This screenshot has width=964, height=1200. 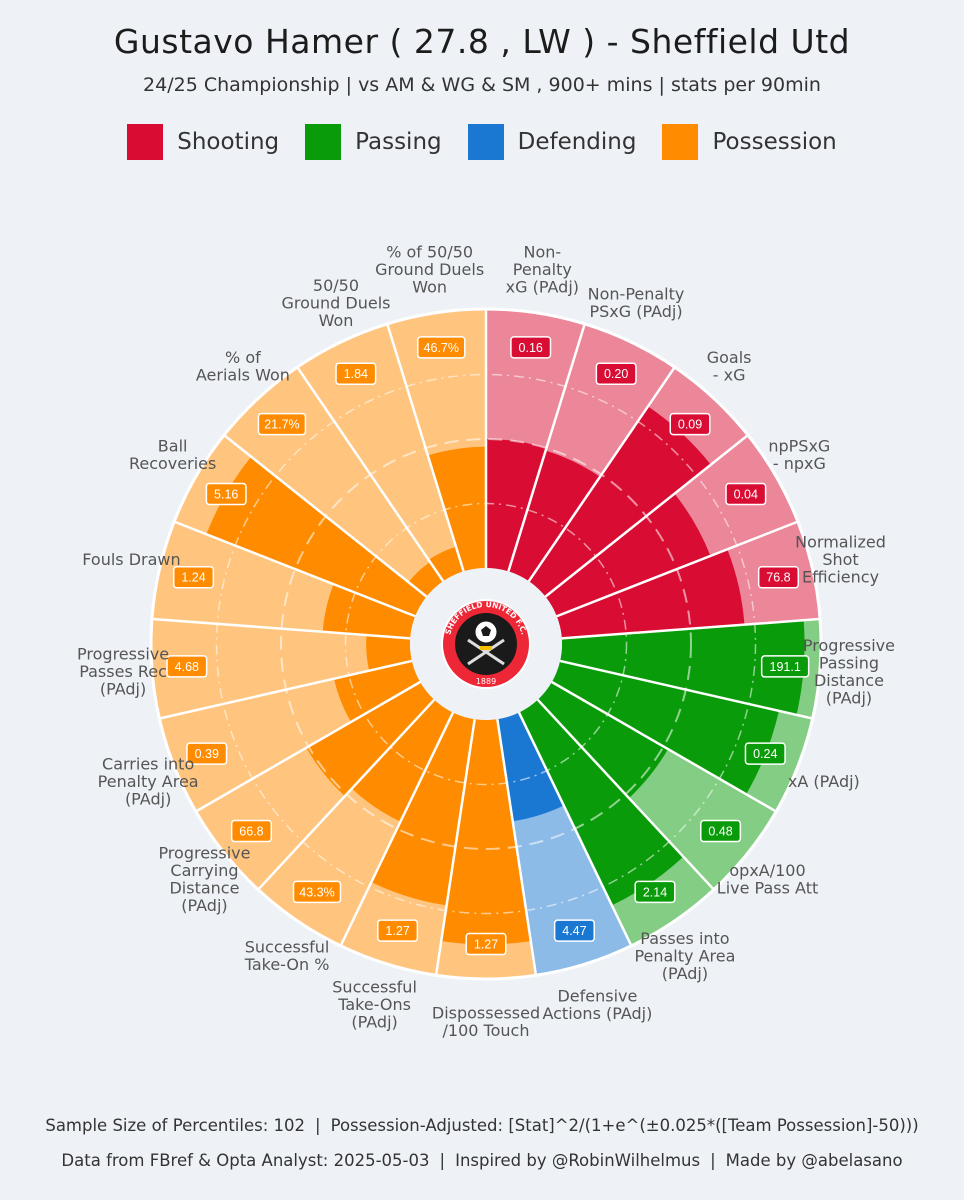 I want to click on metric-4-label-line: Efficiency, so click(x=840, y=576).